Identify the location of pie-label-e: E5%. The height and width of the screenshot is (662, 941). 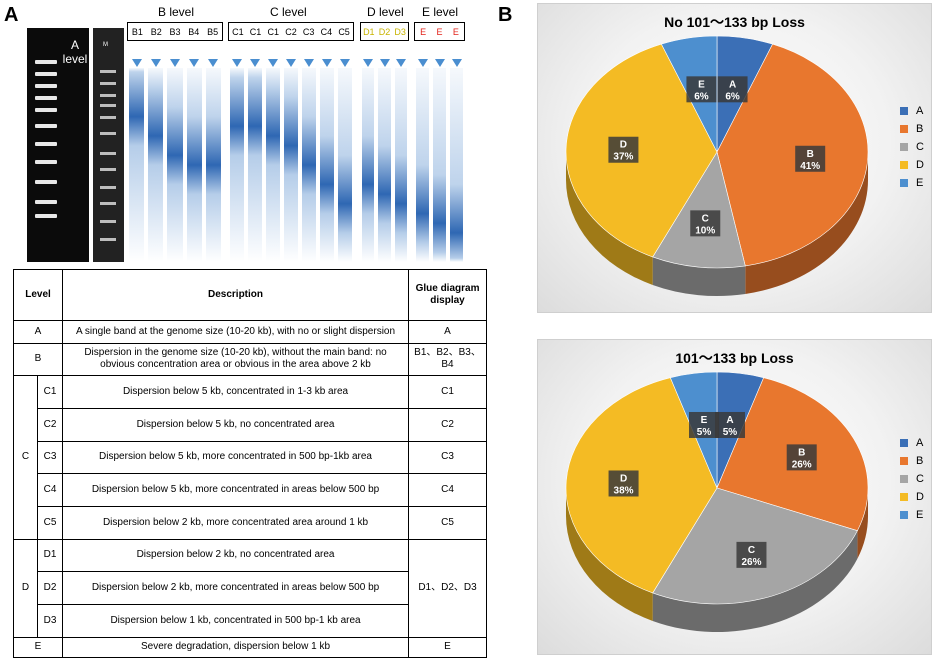
(704, 424).